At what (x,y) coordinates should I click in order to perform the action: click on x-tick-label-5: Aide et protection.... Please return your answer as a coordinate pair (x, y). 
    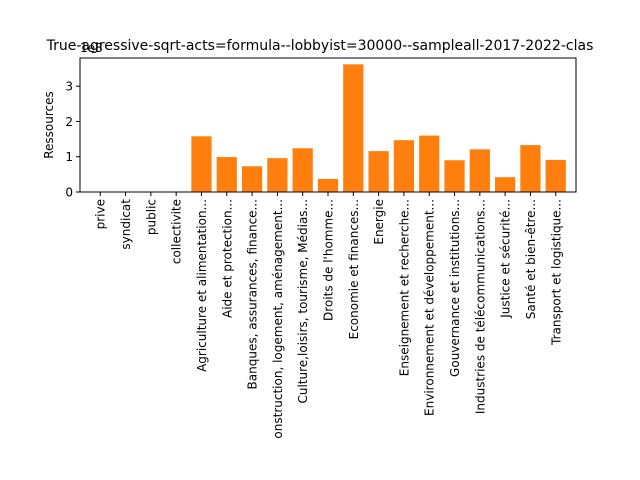
    Looking at the image, I should click on (227, 258).